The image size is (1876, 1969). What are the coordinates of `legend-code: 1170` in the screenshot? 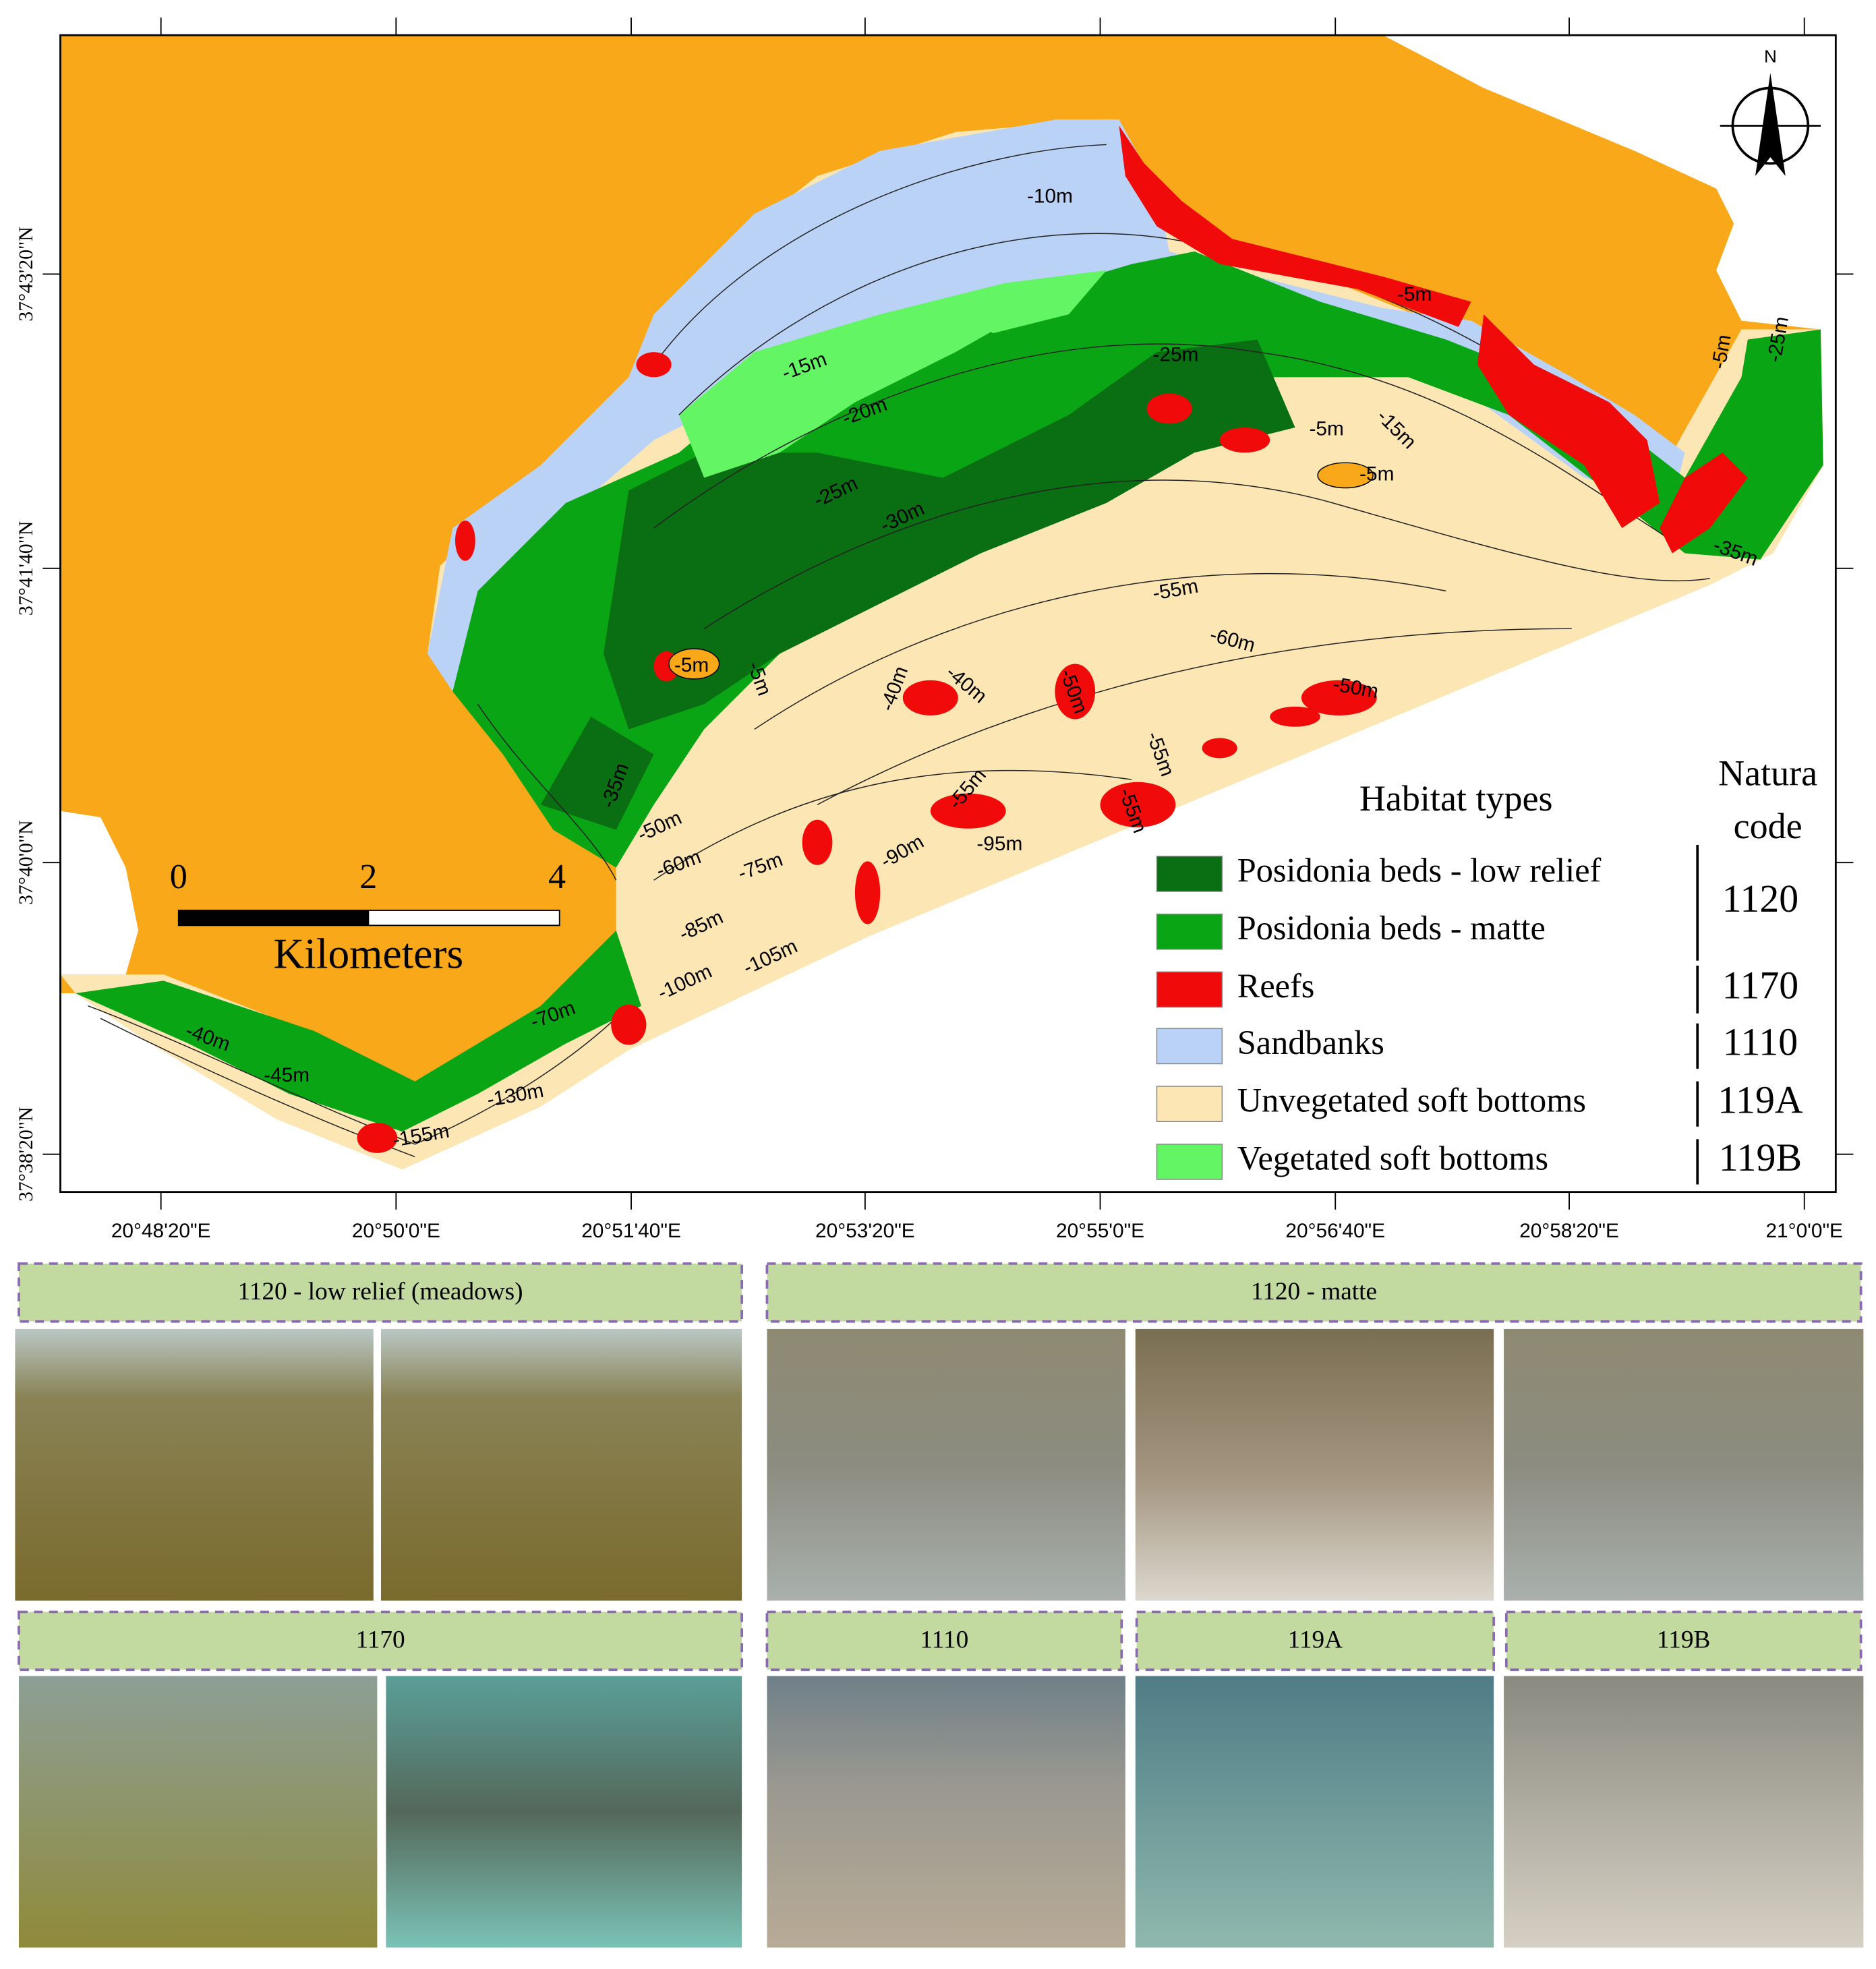 It's located at (1760, 985).